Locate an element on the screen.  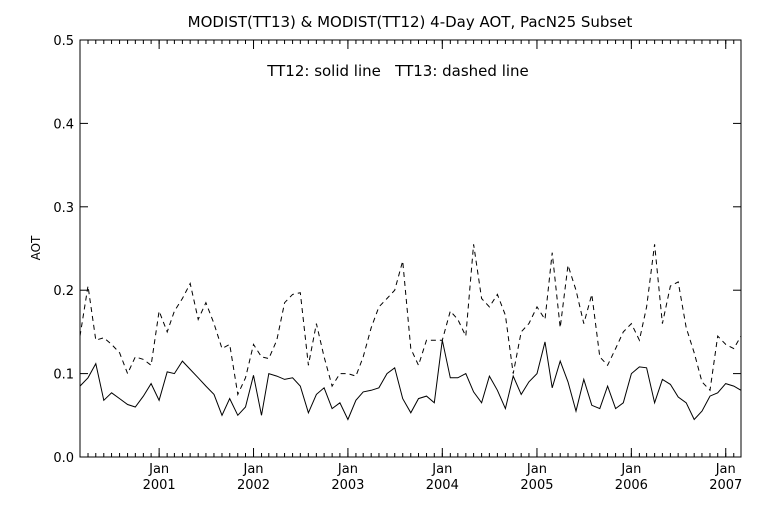
x-tick-year-label: 2003 is located at coordinates (347, 485).